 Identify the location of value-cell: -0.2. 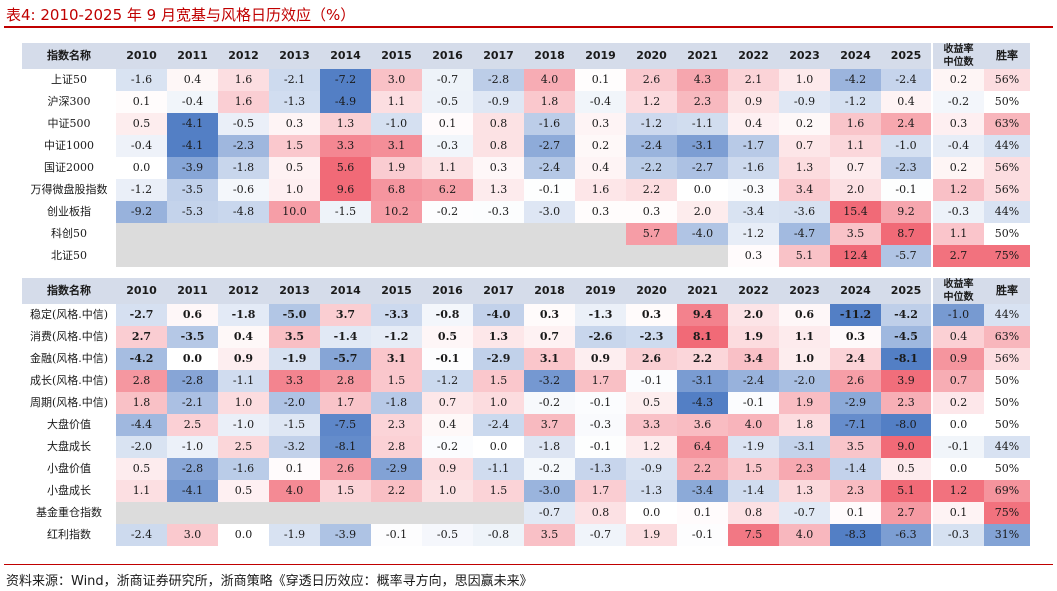
(447, 212).